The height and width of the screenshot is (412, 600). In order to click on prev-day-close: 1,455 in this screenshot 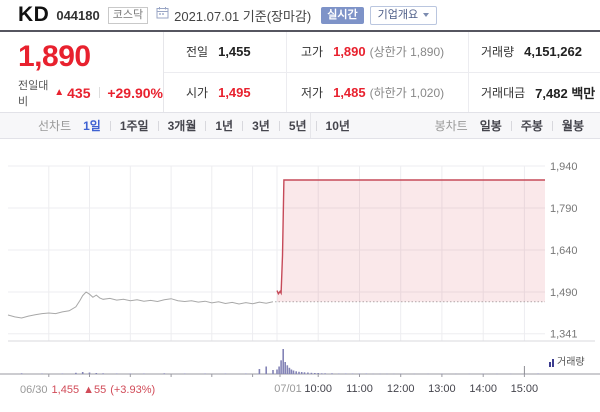, I will do `click(66, 390)`.